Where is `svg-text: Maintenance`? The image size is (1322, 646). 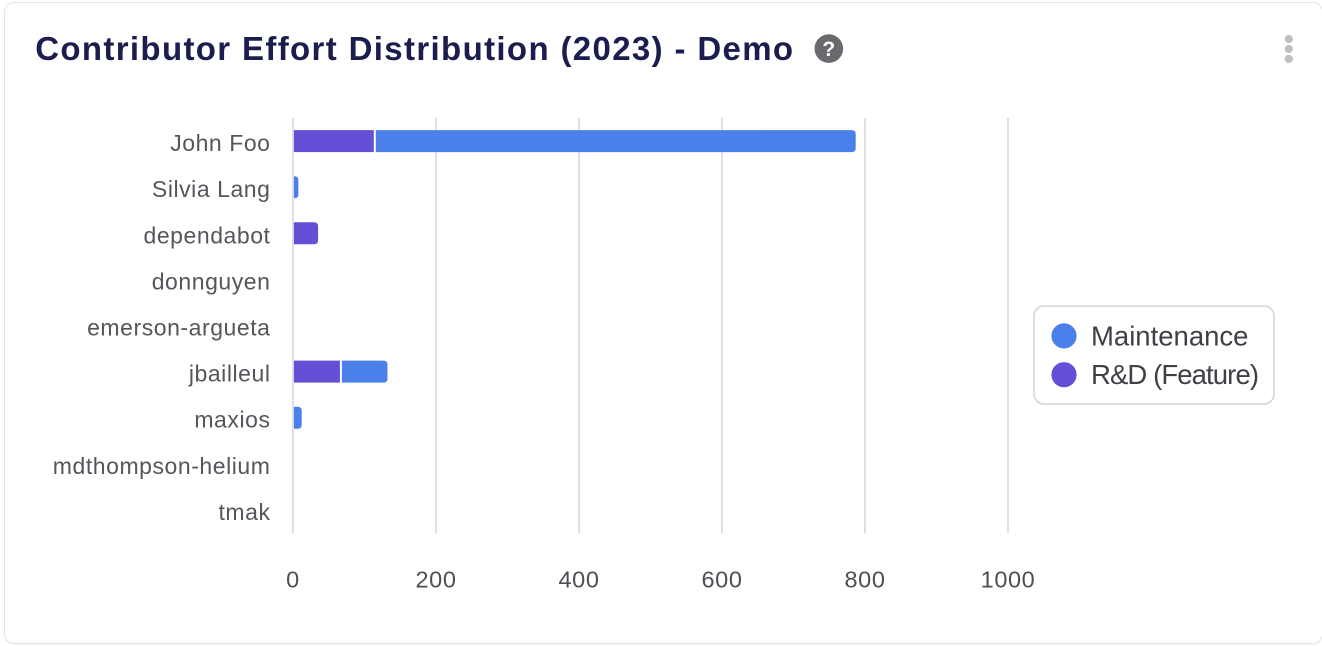 svg-text: Maintenance is located at coordinates (1169, 335).